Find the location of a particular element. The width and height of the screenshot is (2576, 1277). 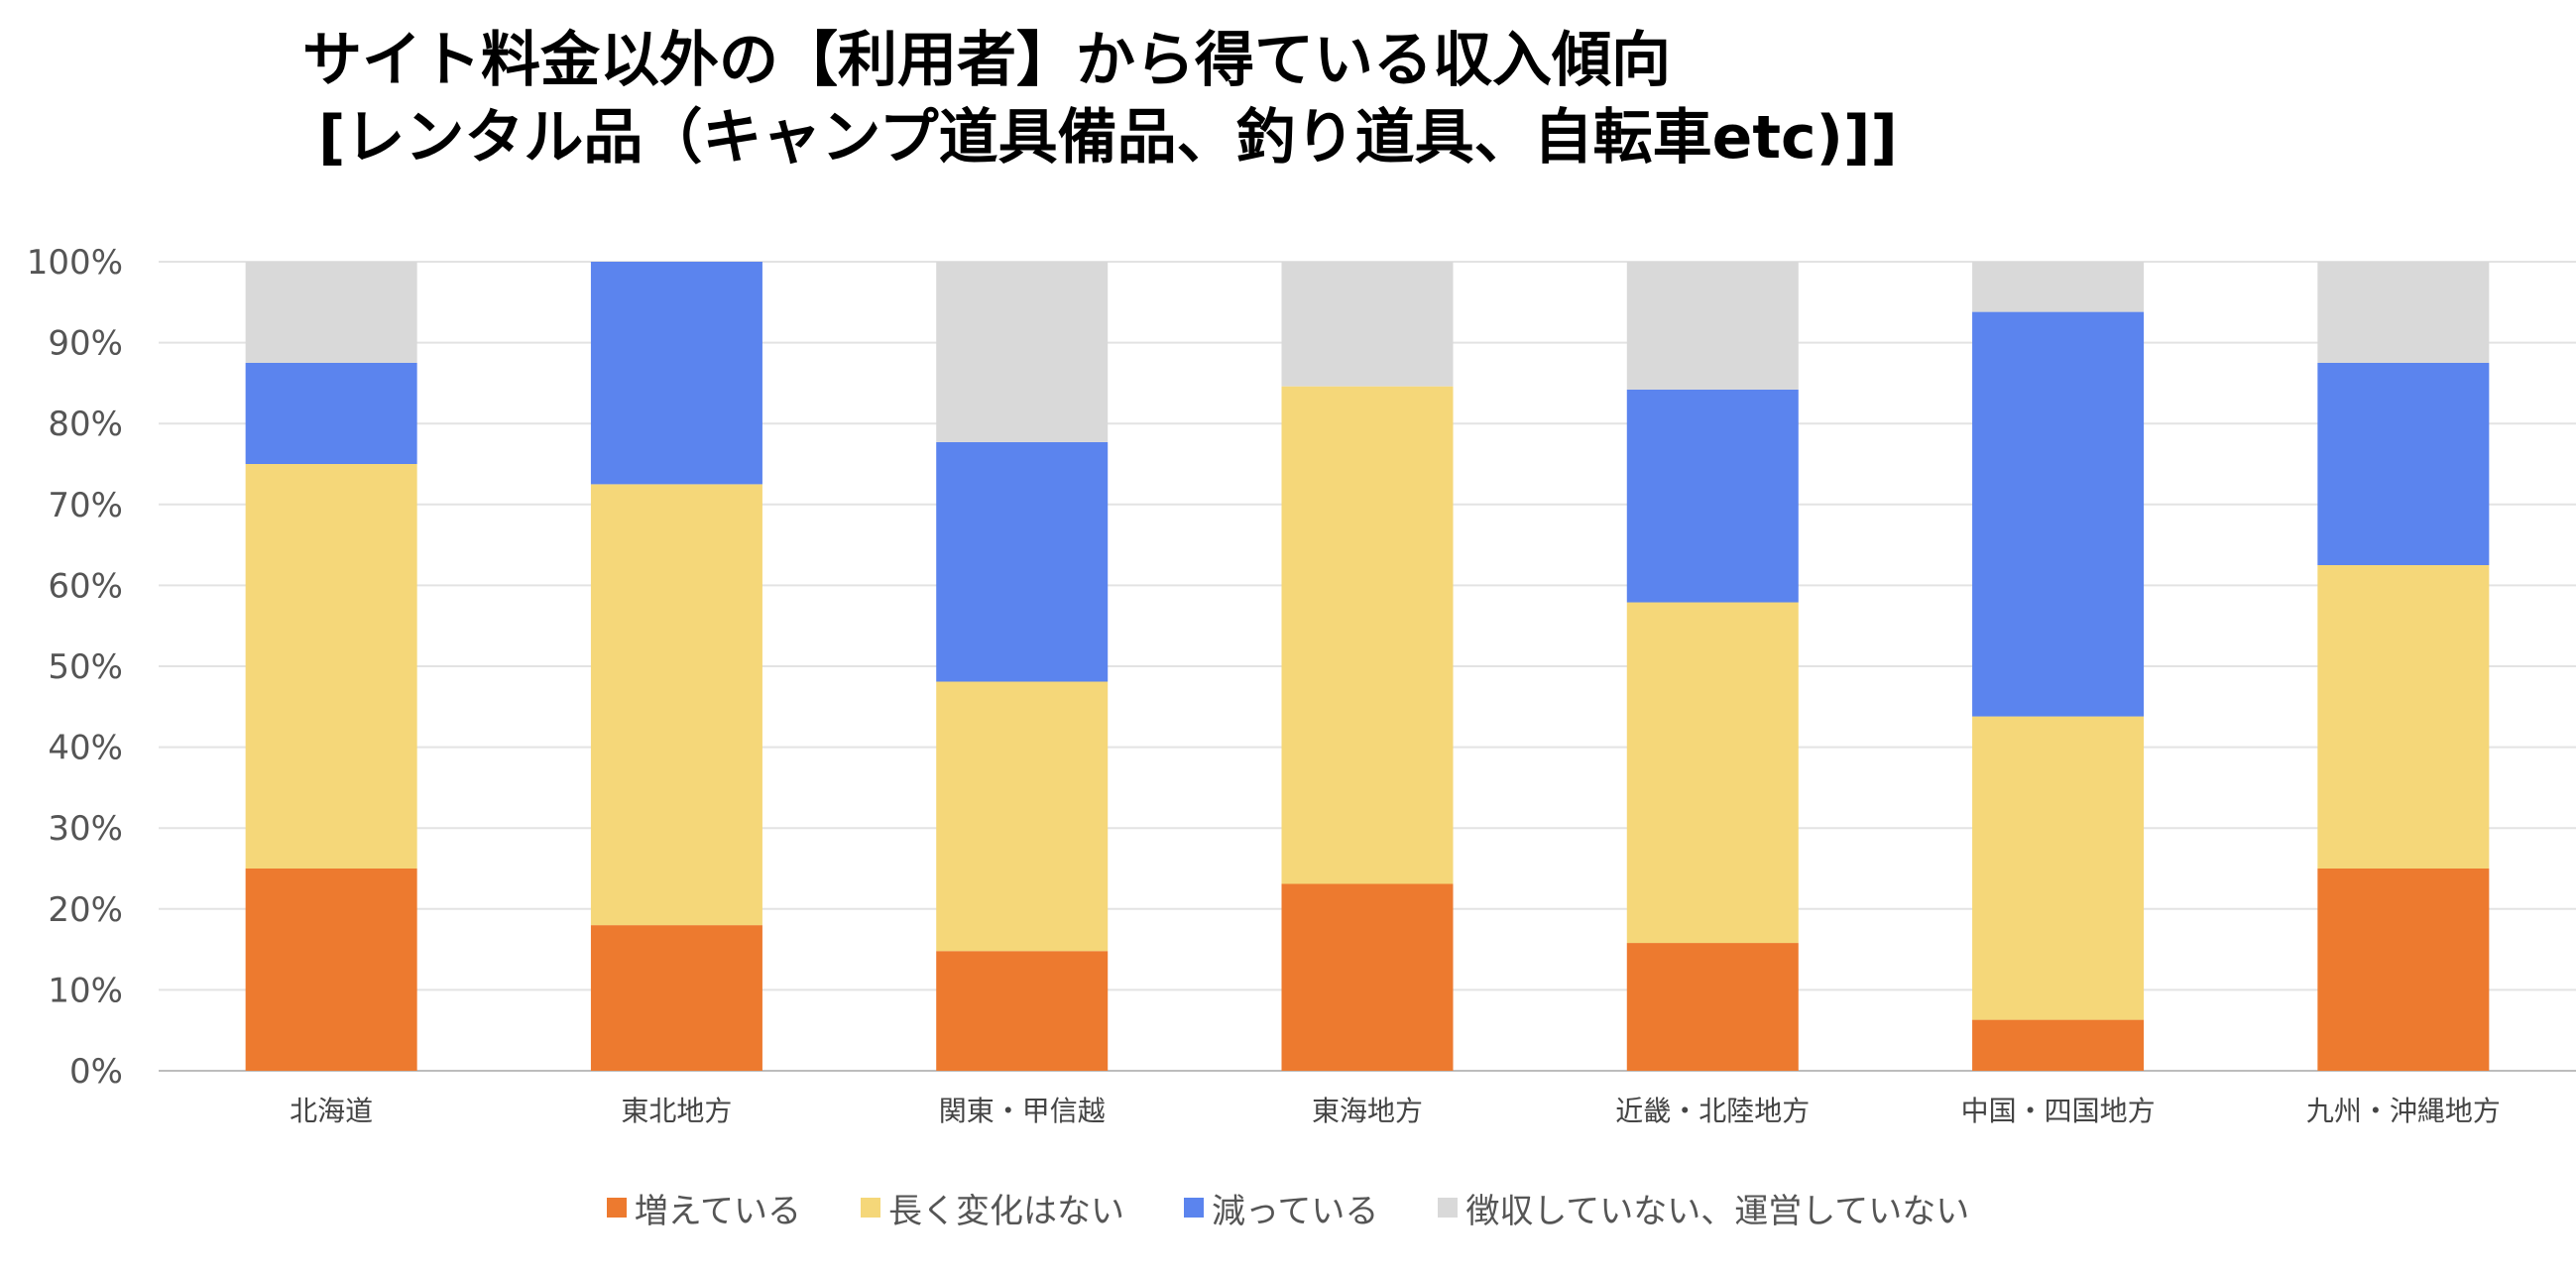

x-tick-label: 中国・四国地方 is located at coordinates (2058, 1111).